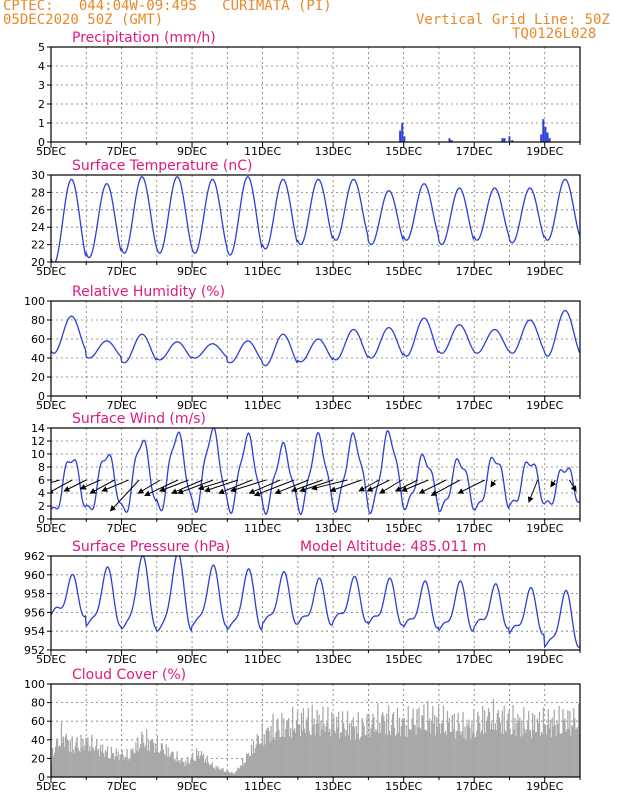  What do you see at coordinates (38, 262) in the screenshot?
I see `y-tick-label: 20` at bounding box center [38, 262].